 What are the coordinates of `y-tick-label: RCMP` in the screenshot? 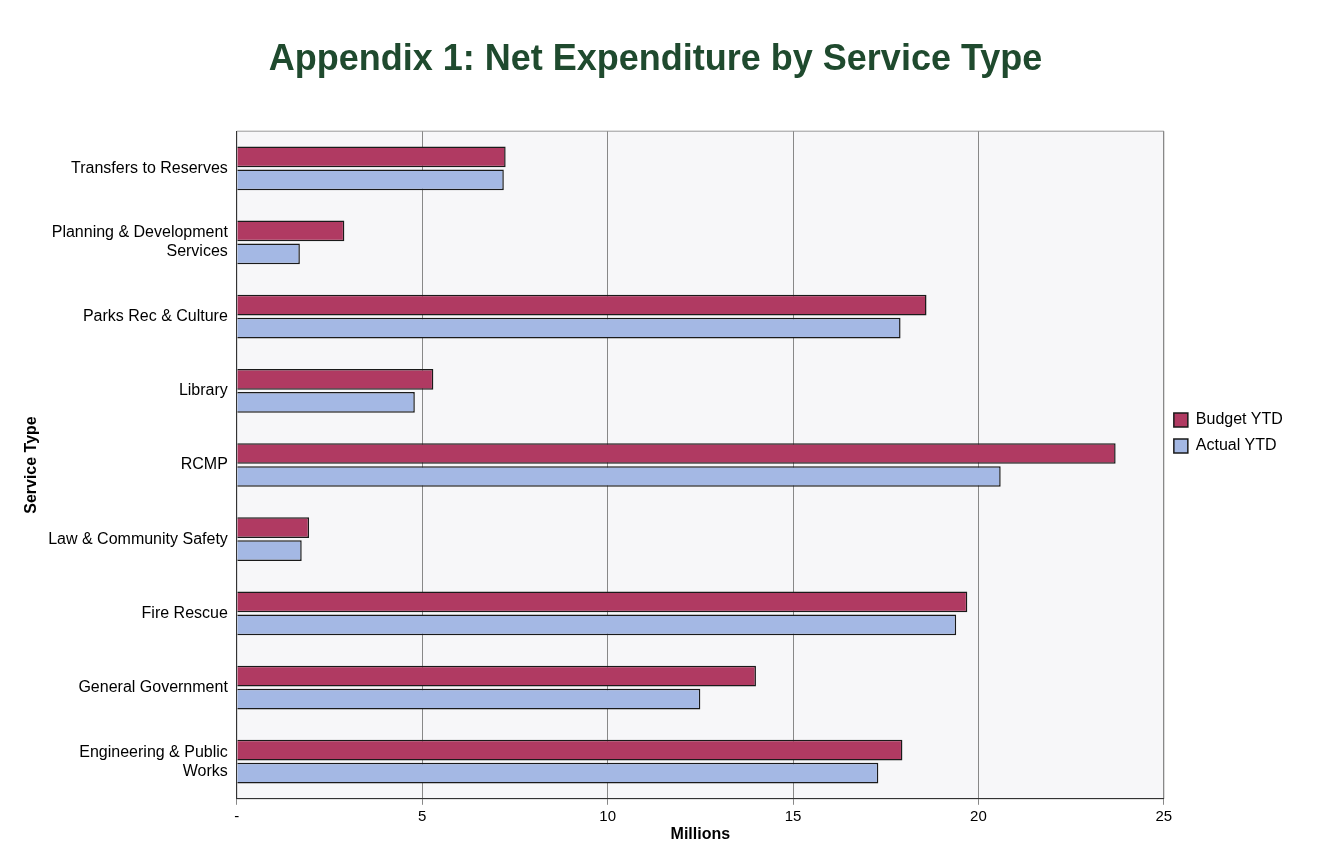 It's located at (204, 464).